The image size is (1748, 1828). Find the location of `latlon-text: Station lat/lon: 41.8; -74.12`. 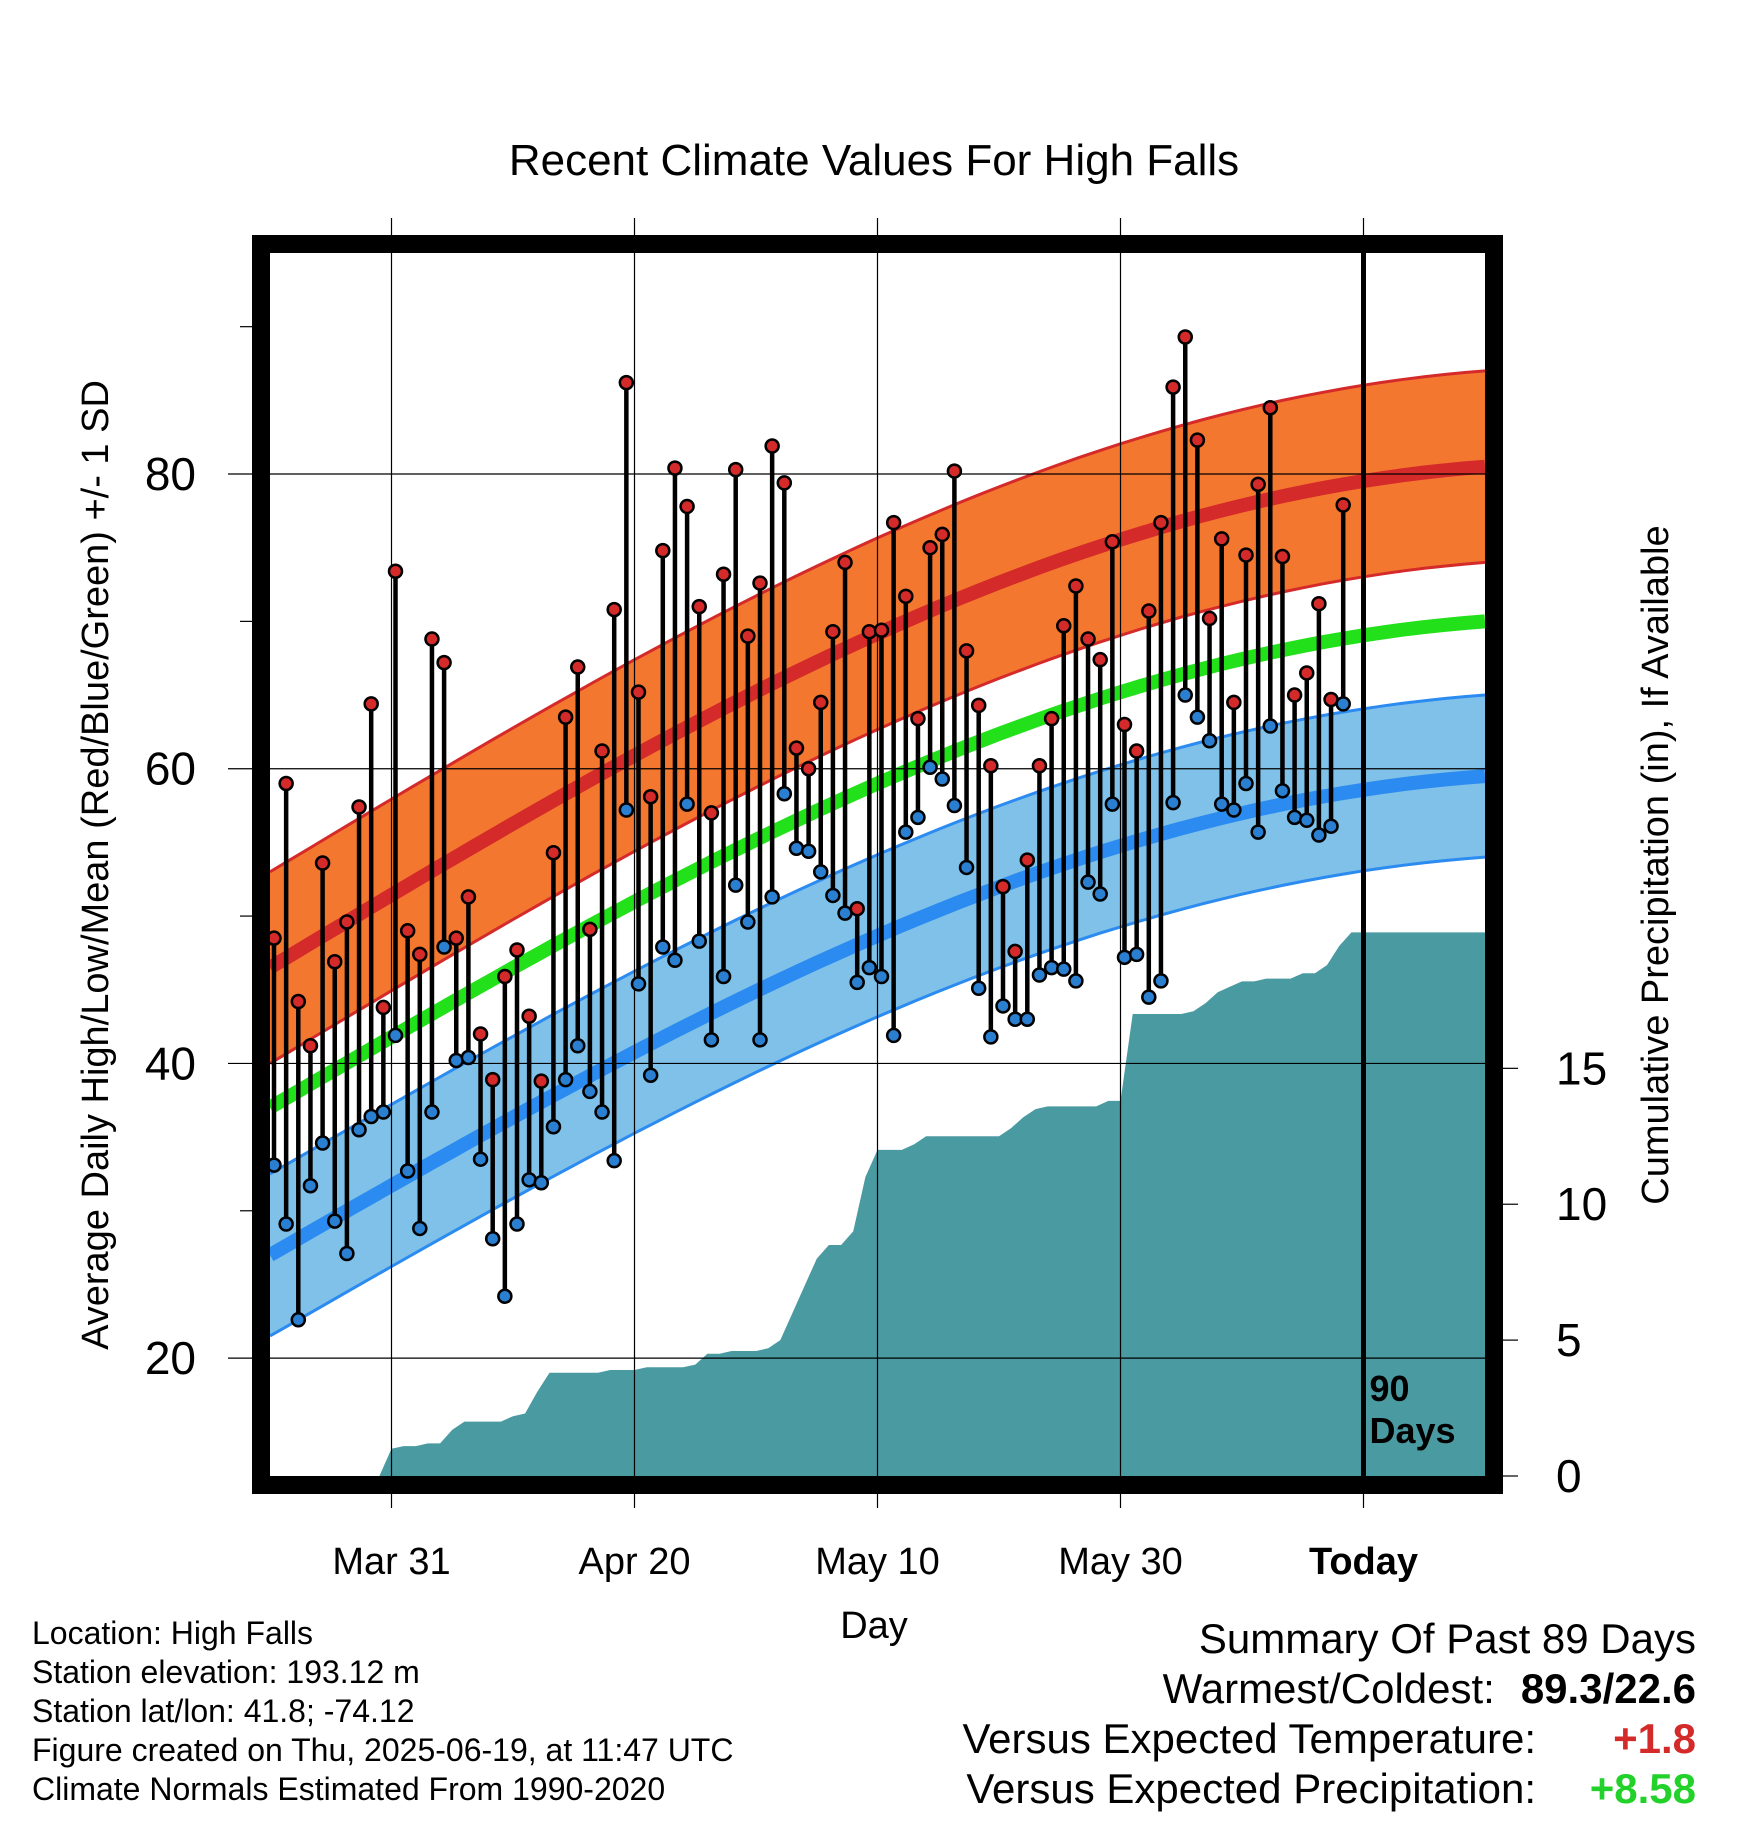

latlon-text: Station lat/lon: 41.8; -74.12 is located at coordinates (223, 1711).